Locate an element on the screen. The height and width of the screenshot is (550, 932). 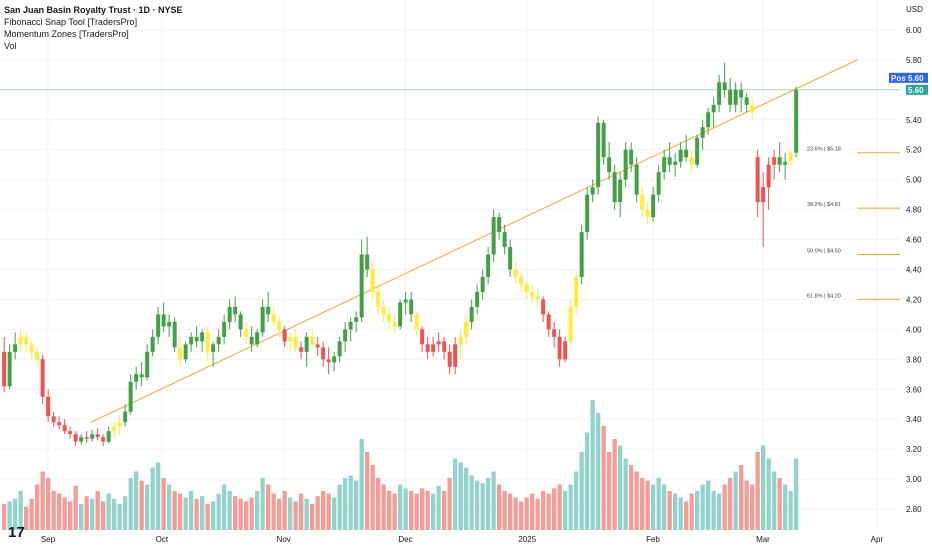
indicator-momentum: Momentum Zones [TradersPro] is located at coordinates (66, 34).